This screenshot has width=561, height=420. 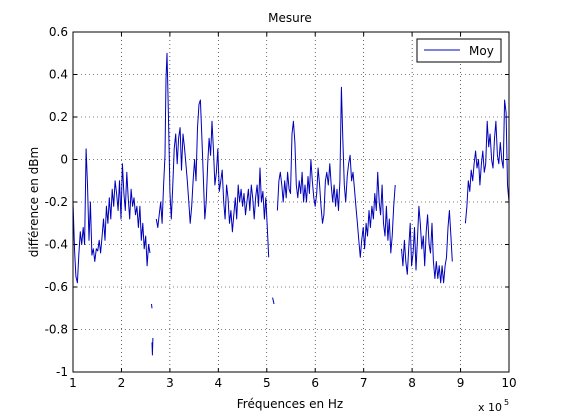 I want to click on y-tick-label: 0.6, so click(x=58, y=32).